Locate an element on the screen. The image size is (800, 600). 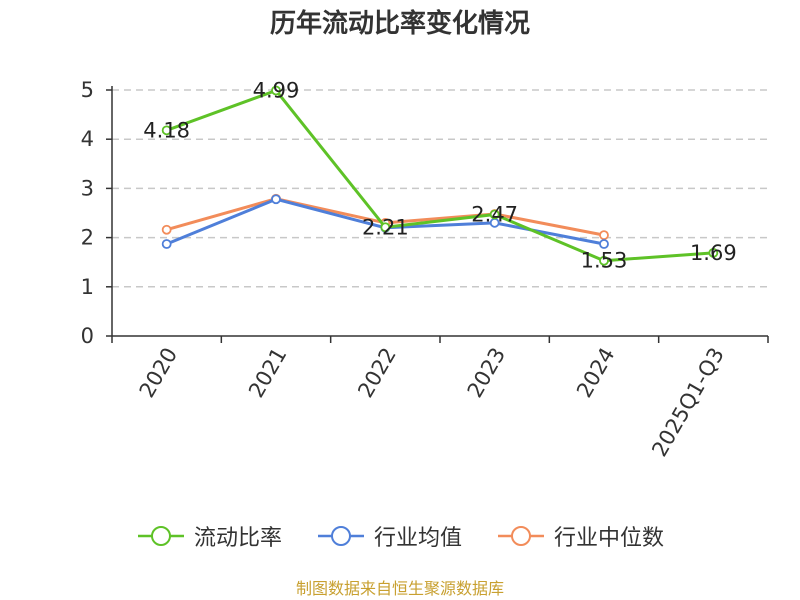
x-tick-label: 2024 is located at coordinates (596, 373).